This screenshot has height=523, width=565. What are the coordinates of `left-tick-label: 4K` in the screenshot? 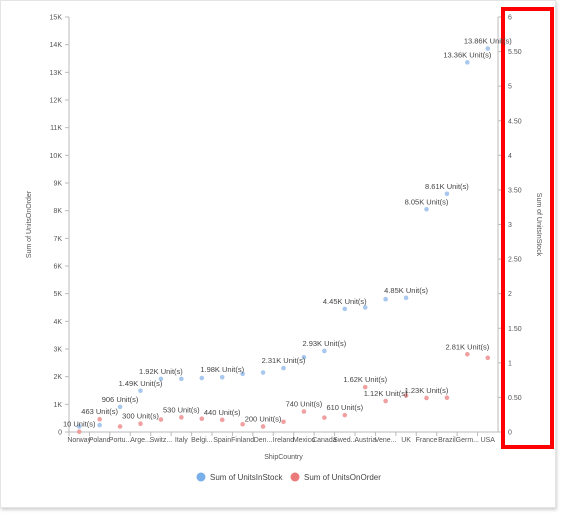 It's located at (57, 322).